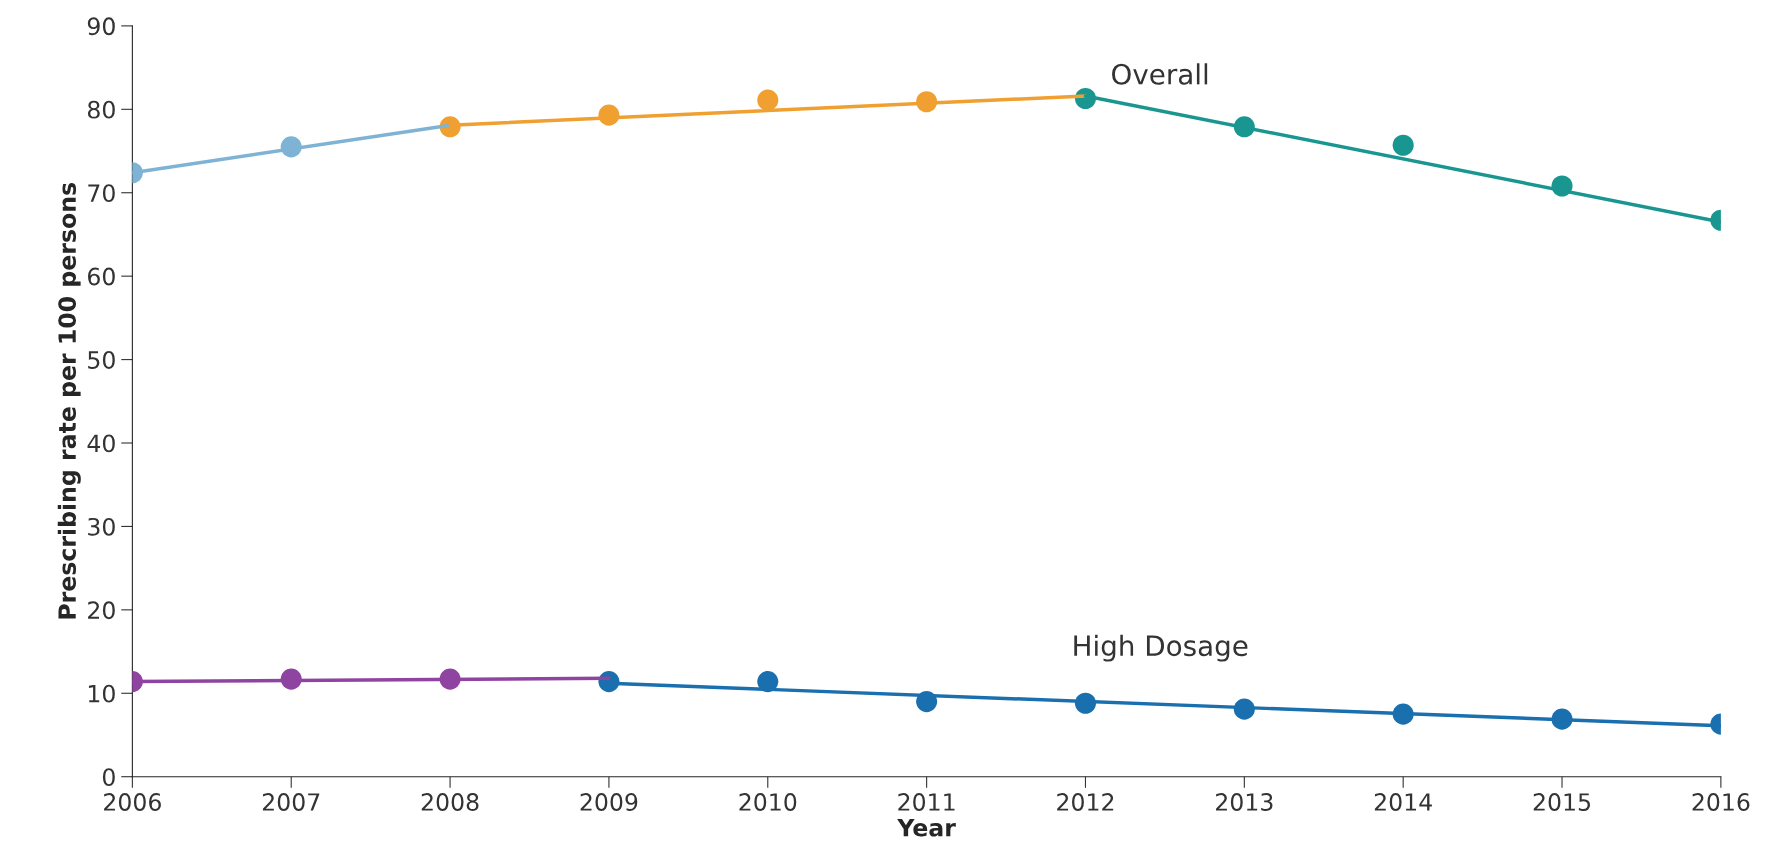 The width and height of the screenshot is (1765, 863). What do you see at coordinates (926, 828) in the screenshot?
I see `x-axis-title: Year` at bounding box center [926, 828].